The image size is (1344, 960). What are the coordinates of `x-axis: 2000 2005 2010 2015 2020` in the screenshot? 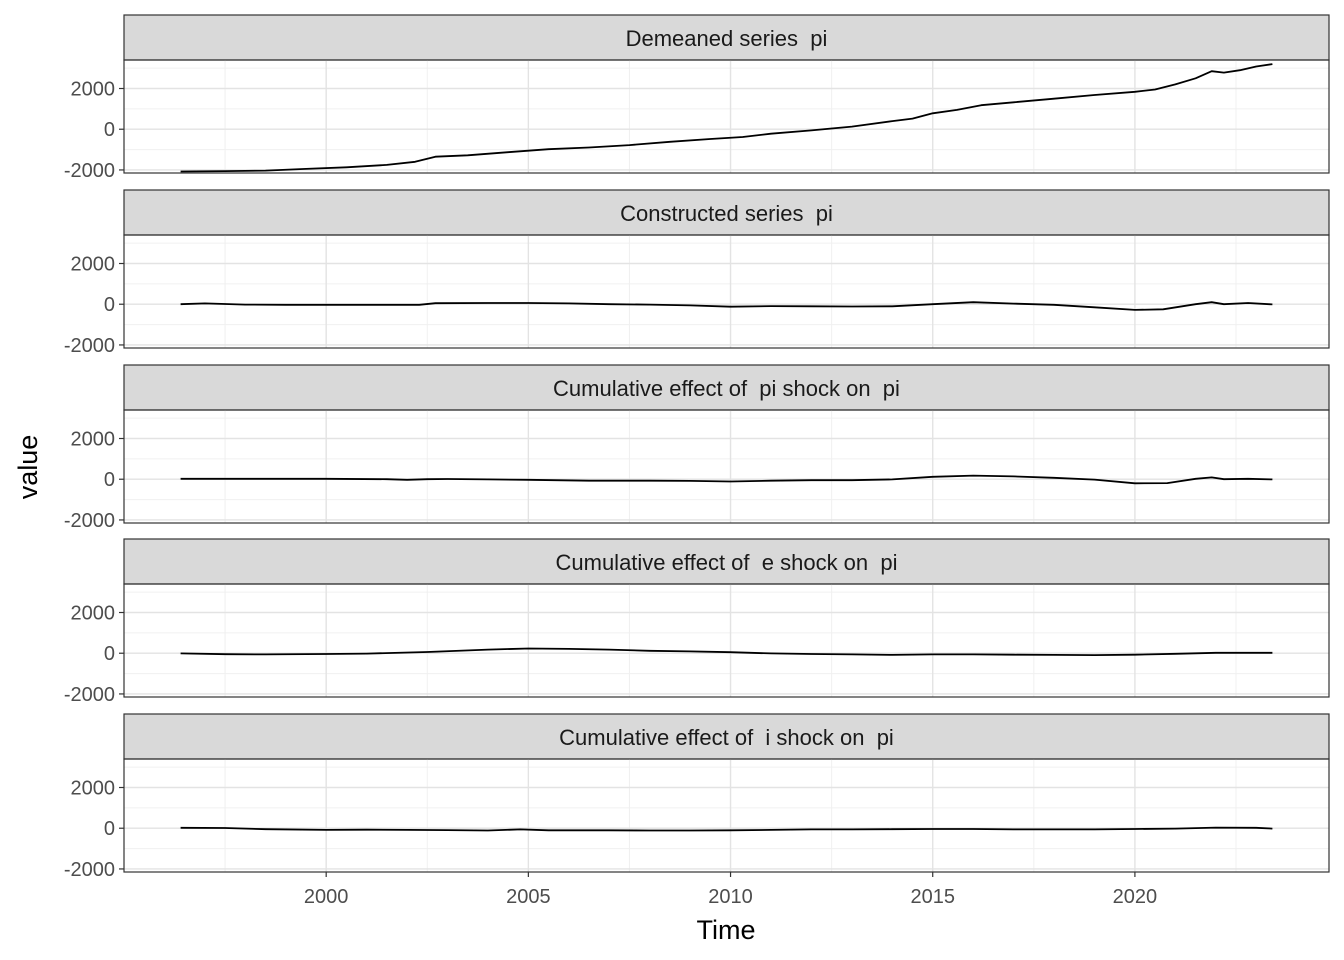 It's located at (730, 890).